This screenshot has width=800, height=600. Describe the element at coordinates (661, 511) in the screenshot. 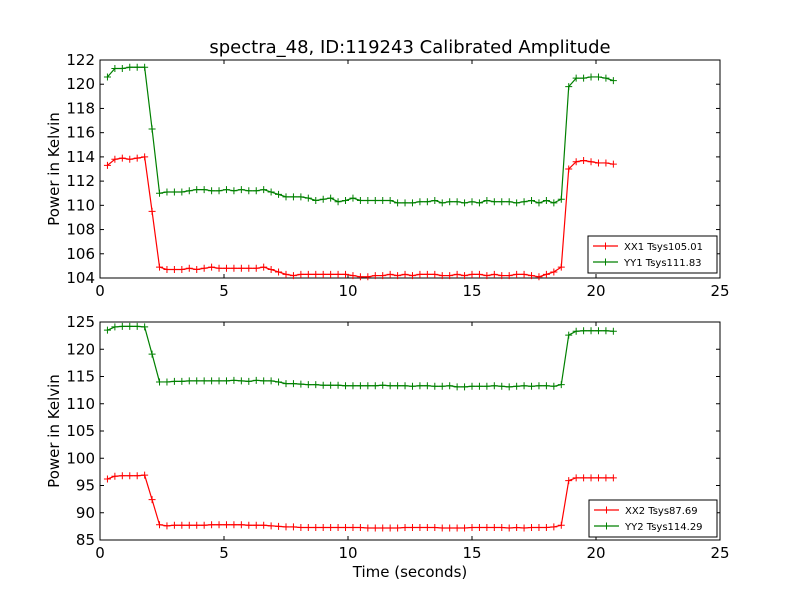

I see `legend-label: XX2 Tsys87.69` at that location.